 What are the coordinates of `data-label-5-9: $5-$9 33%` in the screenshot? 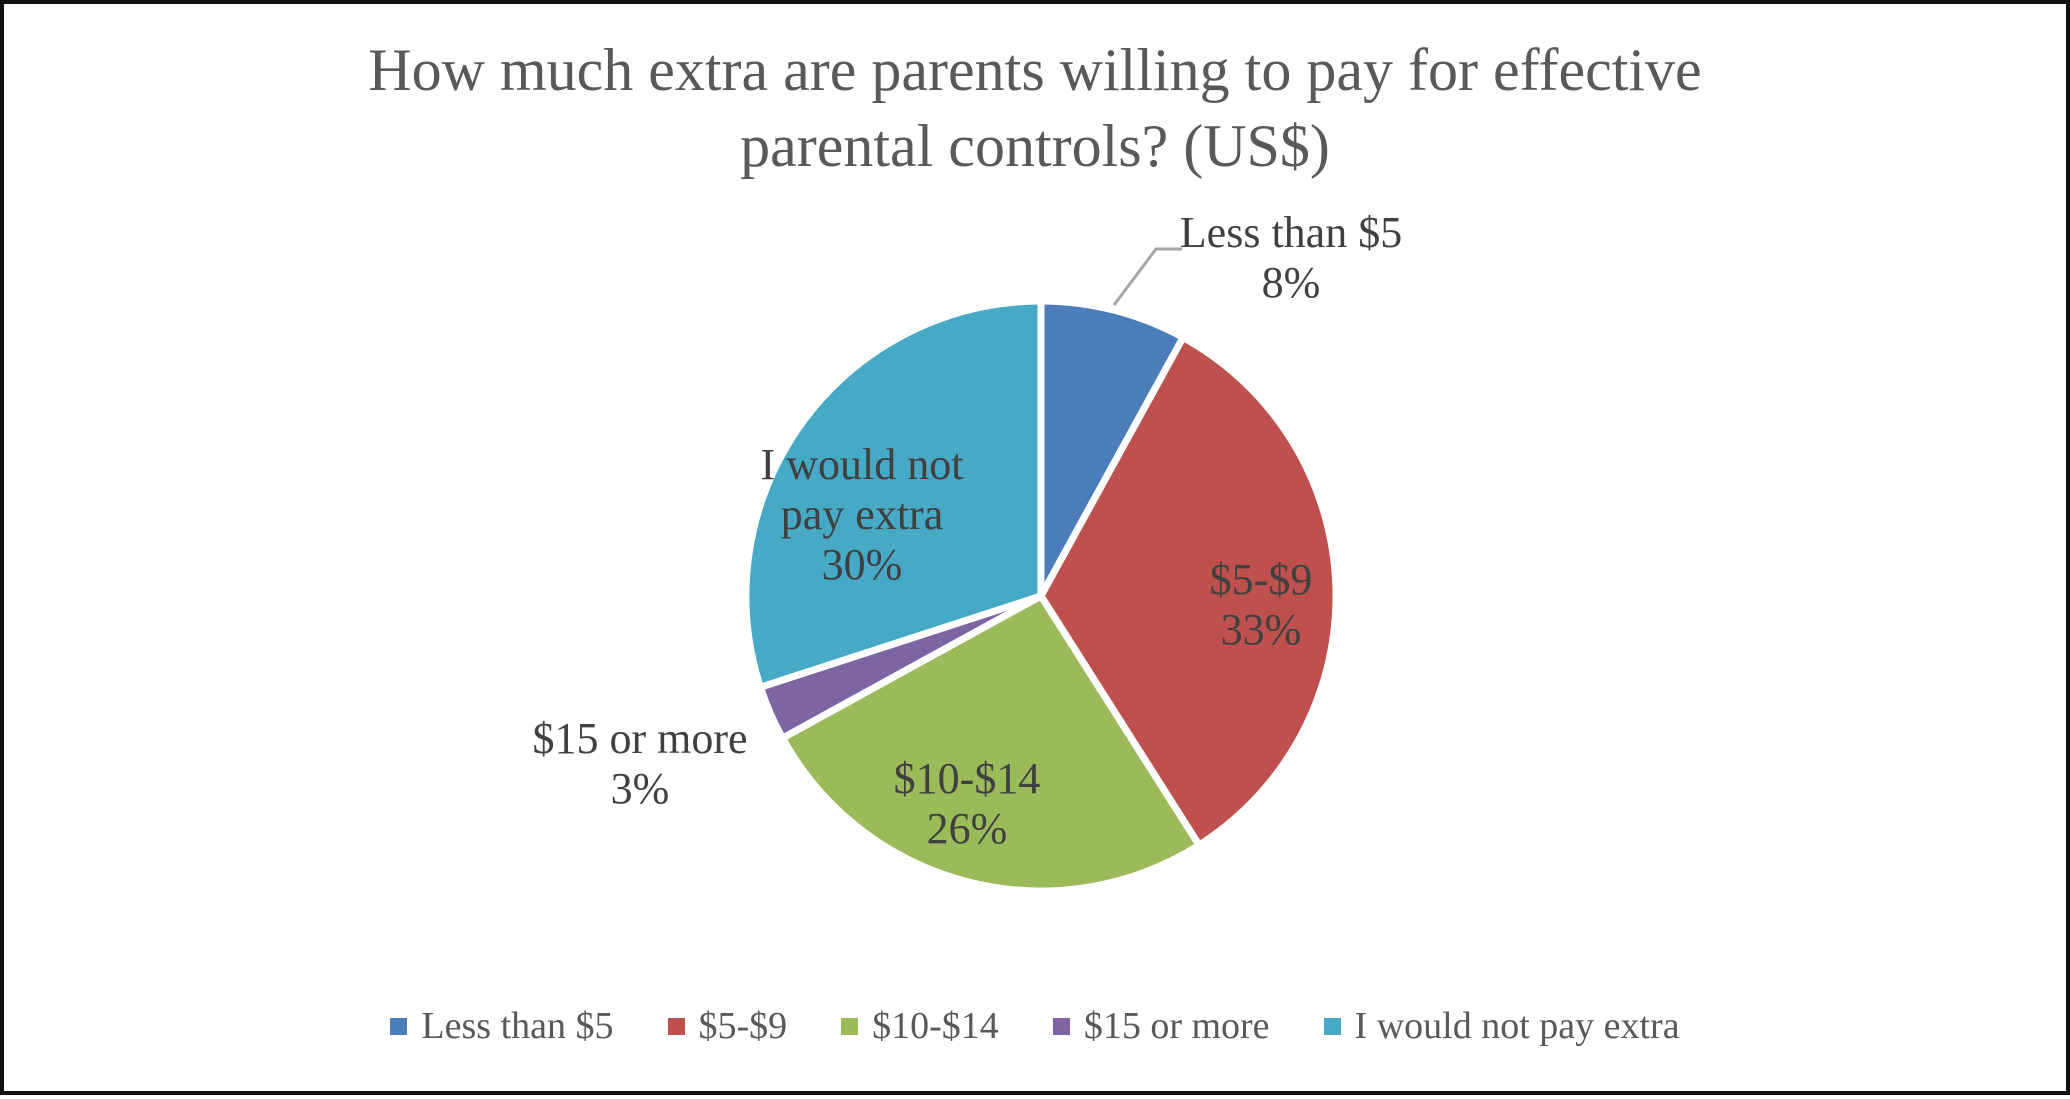 It's located at (1261, 605).